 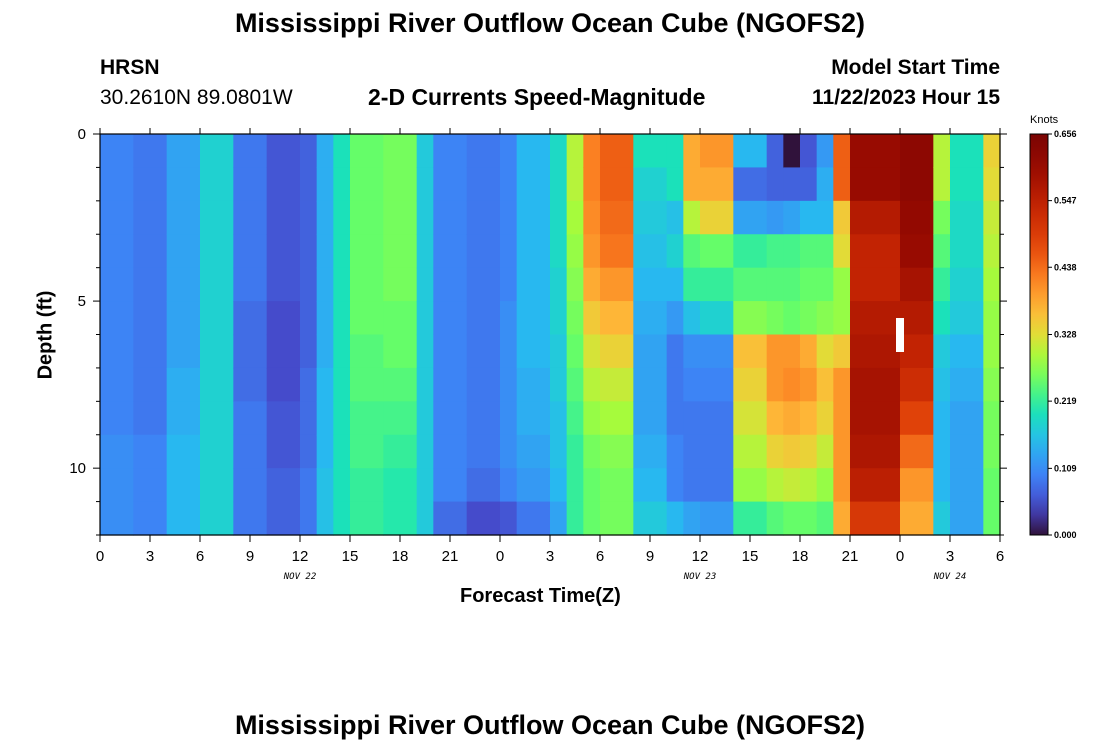 I want to click on x-tick-label: 0, so click(x=900, y=556).